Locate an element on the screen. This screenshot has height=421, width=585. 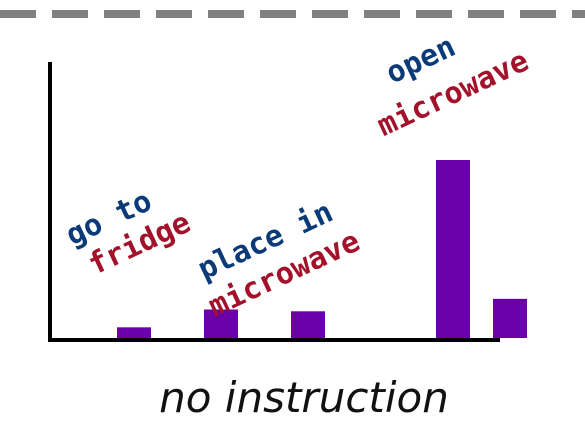
annotation-go-to-fridge: go to fridge is located at coordinates (128, 229).